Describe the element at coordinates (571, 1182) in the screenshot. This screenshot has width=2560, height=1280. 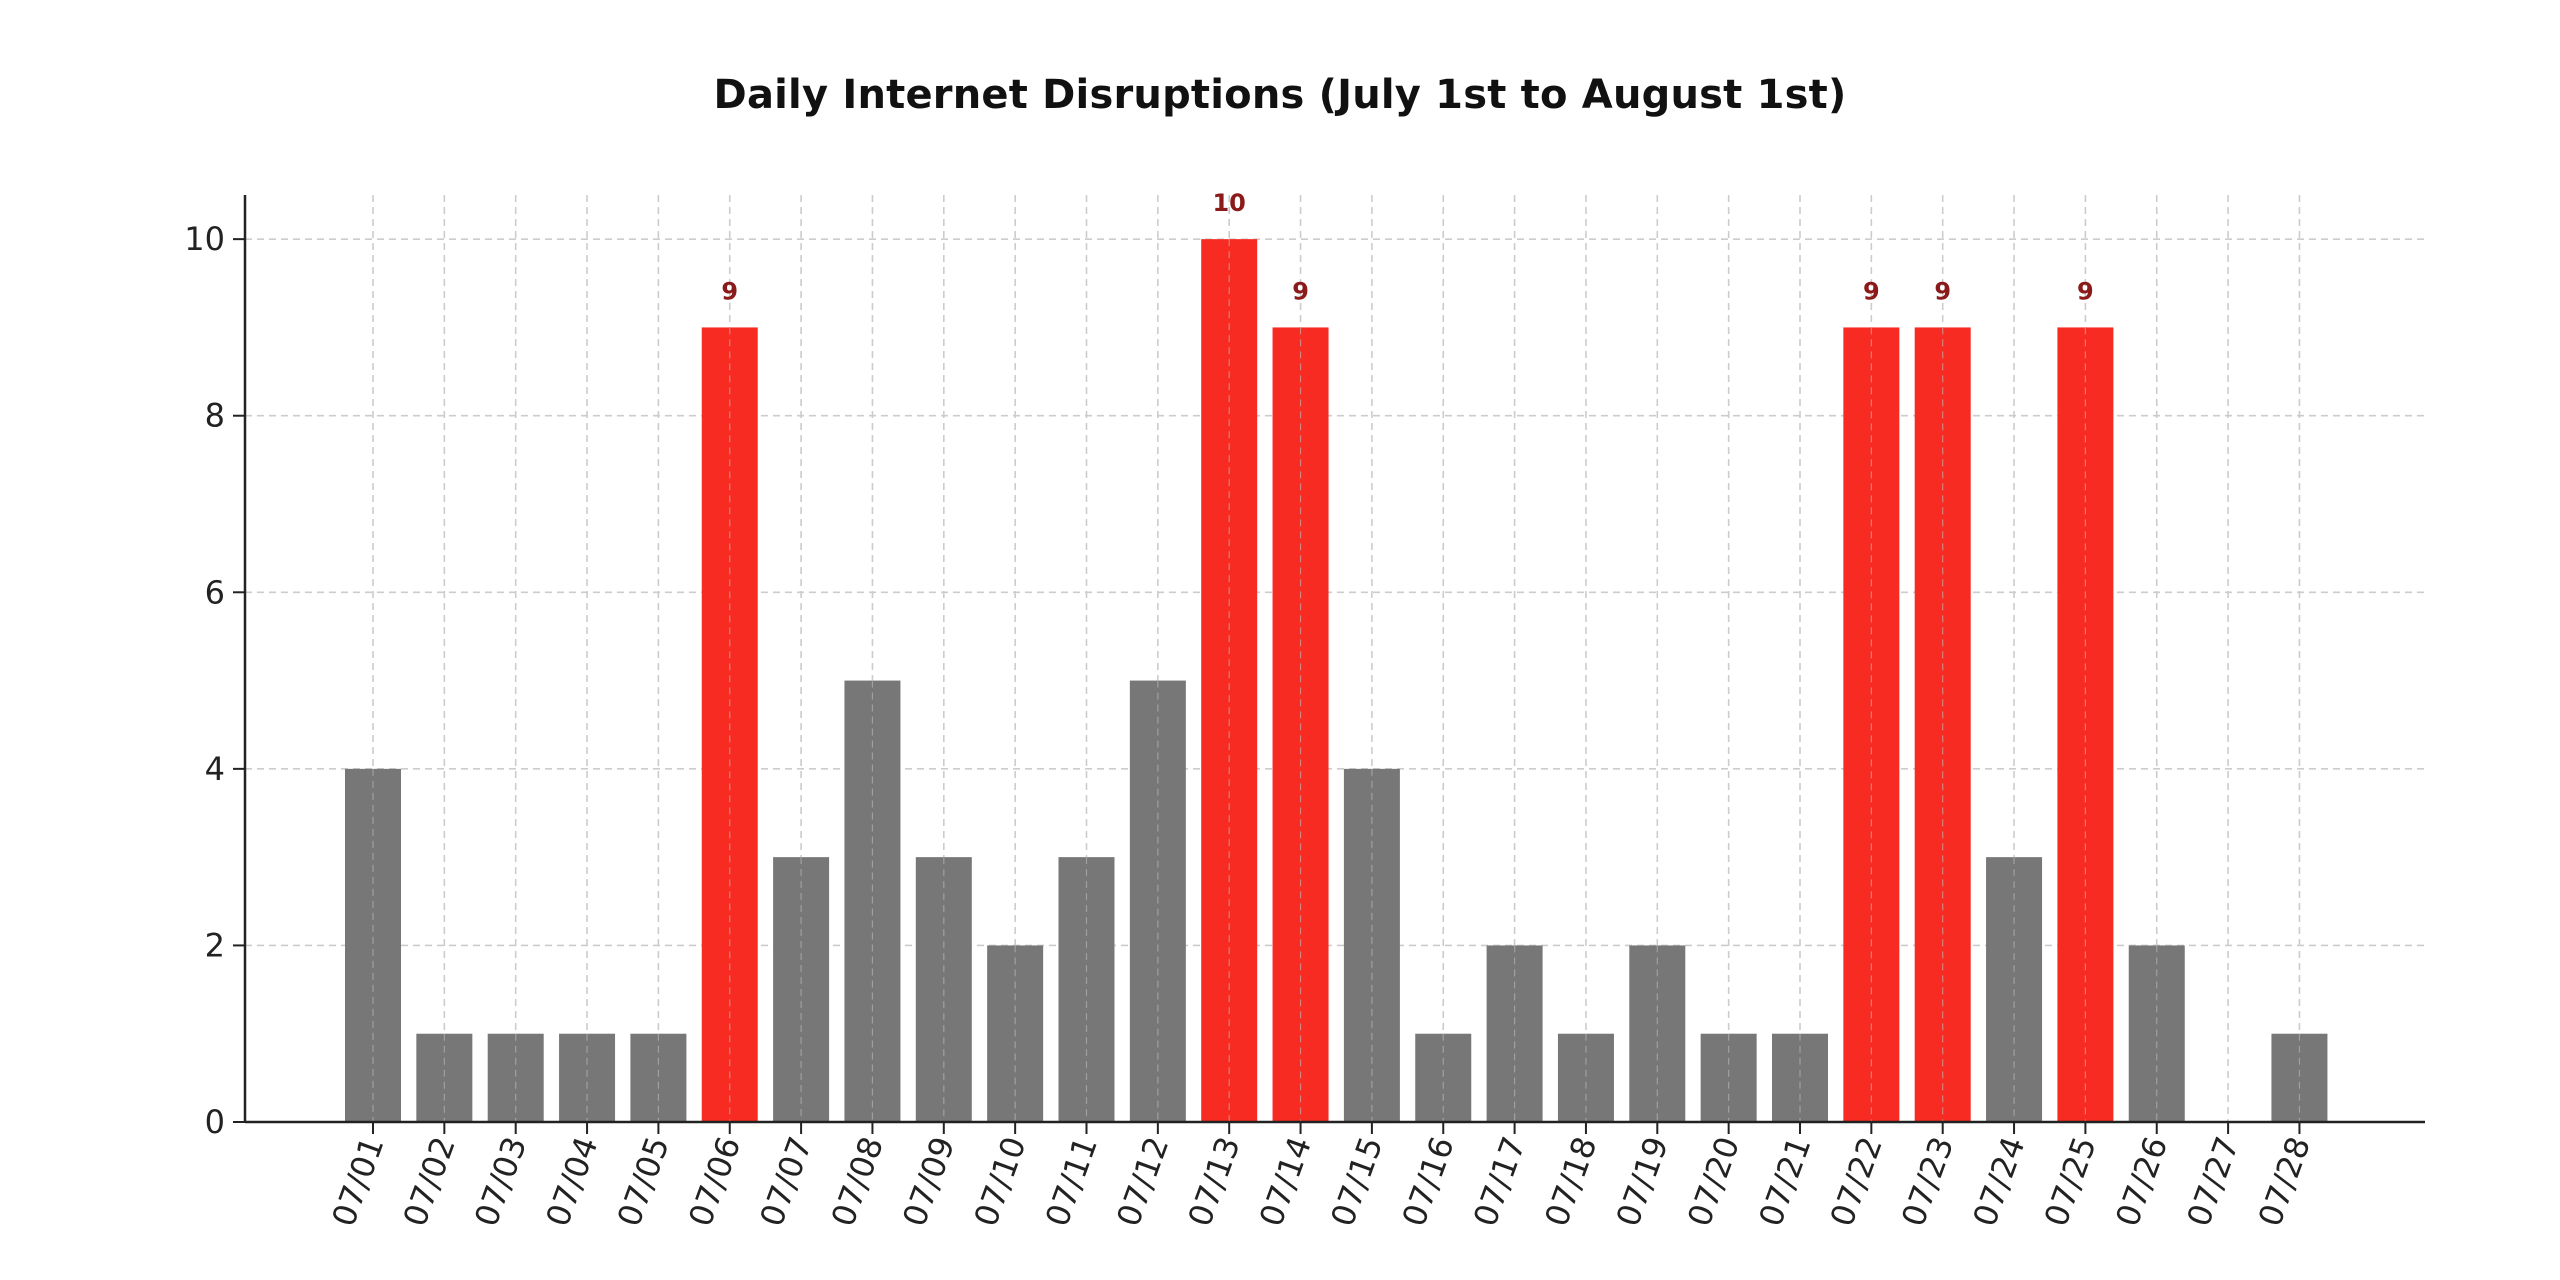
I see `x-tick-label: 07/04` at that location.